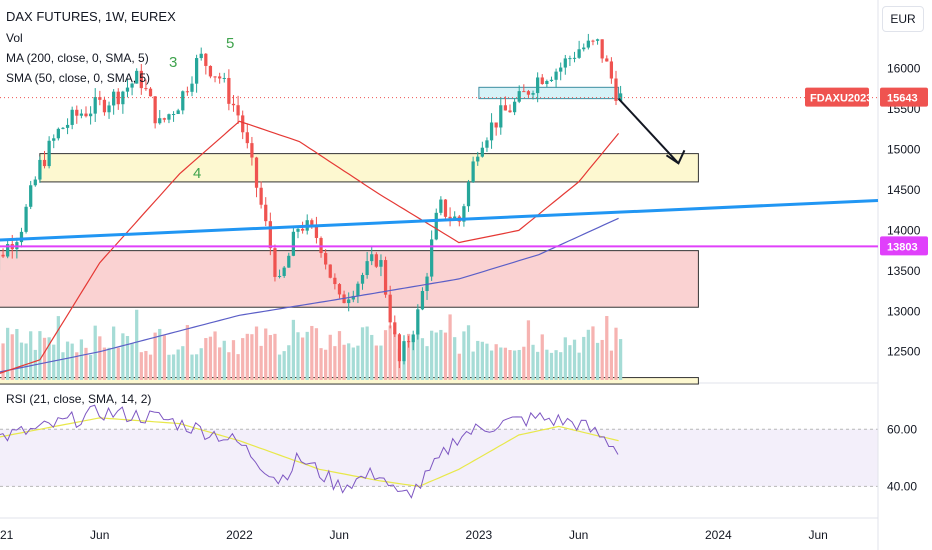 The width and height of the screenshot is (932, 550). Describe the element at coordinates (904, 311) in the screenshot. I see `price-tick-label: 13000` at that location.